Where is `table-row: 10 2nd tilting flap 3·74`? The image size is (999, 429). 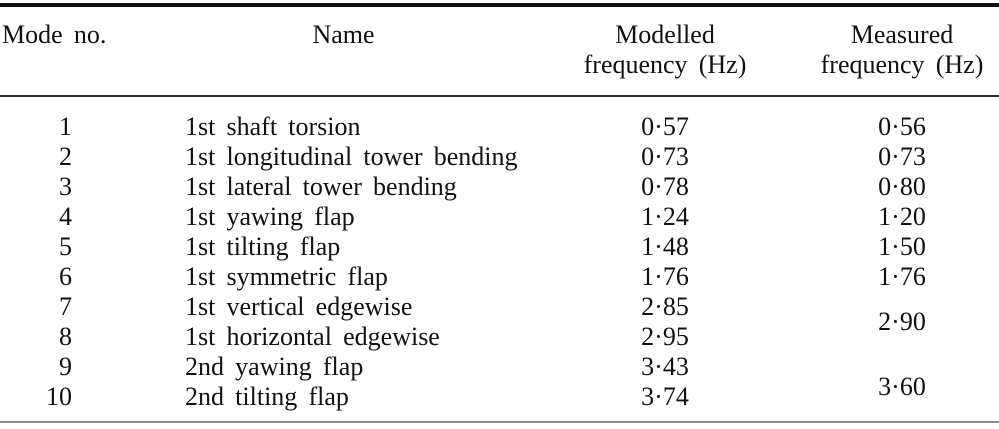
table-row: 10 2nd tilting flap 3·74 is located at coordinates (499, 402).